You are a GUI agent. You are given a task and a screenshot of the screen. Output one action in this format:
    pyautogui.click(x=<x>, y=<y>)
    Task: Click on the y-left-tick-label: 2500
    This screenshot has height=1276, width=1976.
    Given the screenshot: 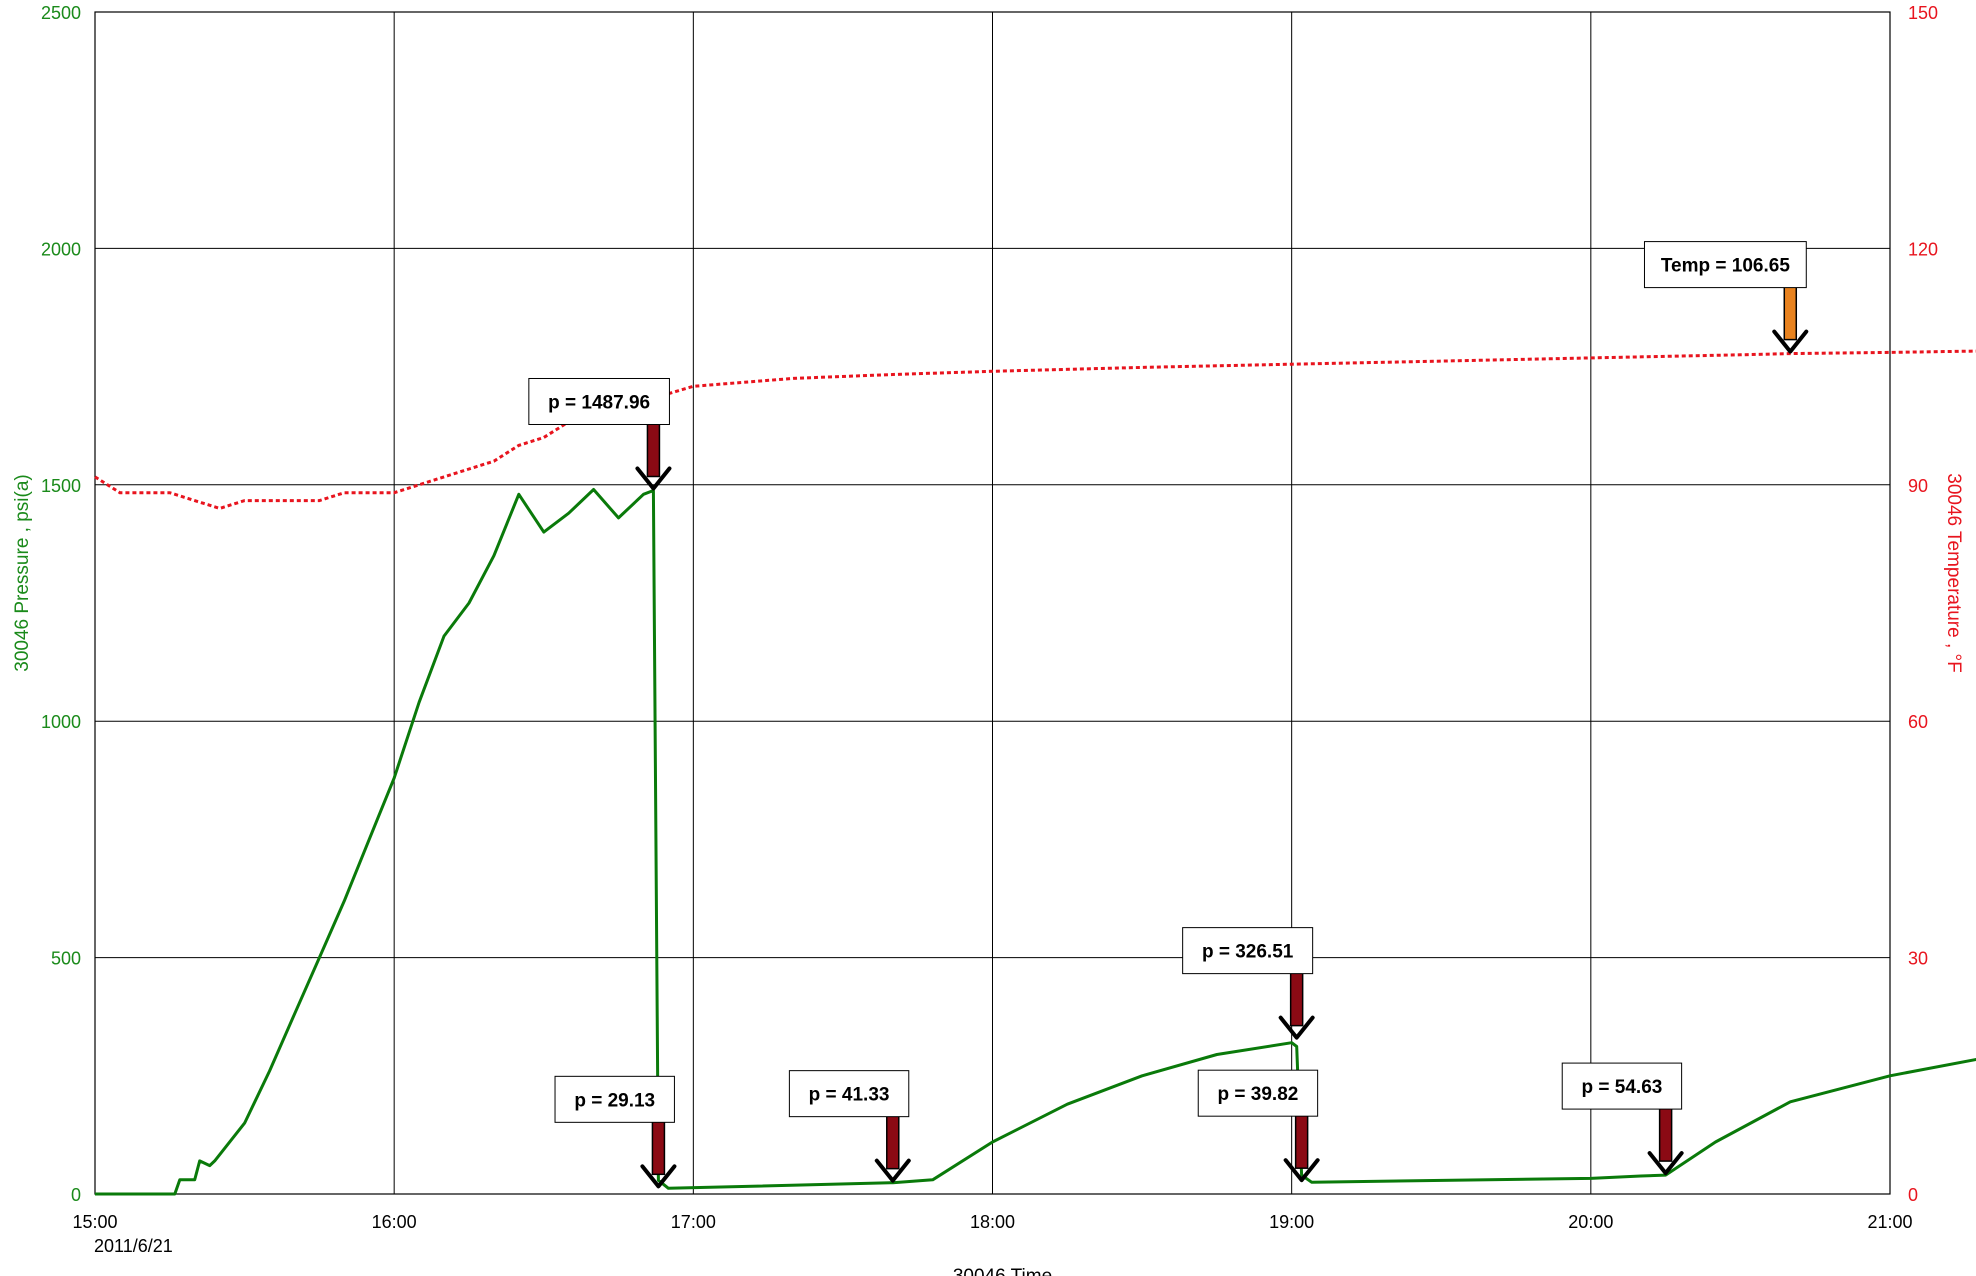 What is the action you would take?
    pyautogui.click(x=61, y=13)
    